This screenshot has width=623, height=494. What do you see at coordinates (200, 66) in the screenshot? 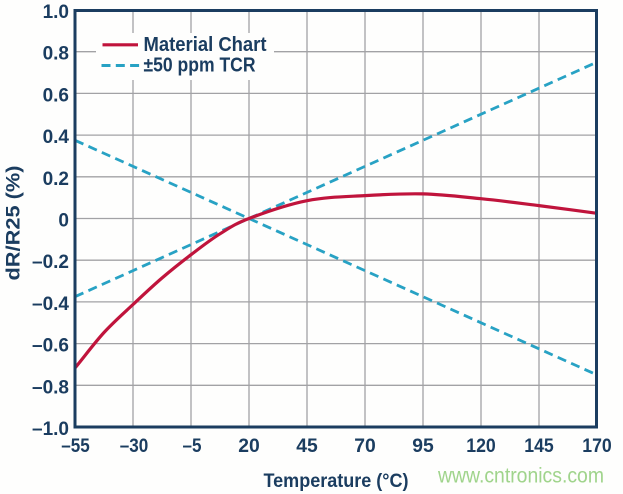
I see `svg-text: ±50 ppm TCR` at bounding box center [200, 66].